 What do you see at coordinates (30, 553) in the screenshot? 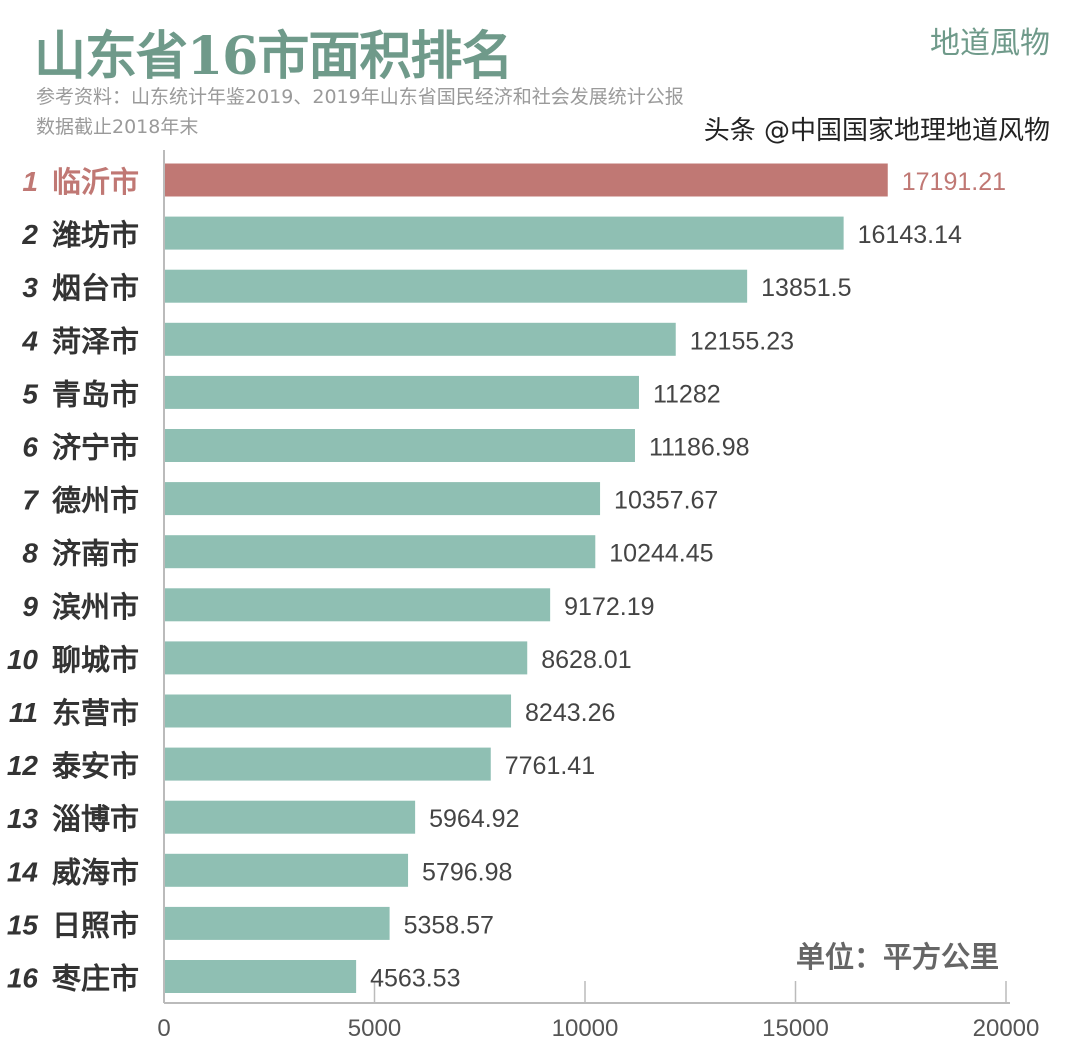
I see `rank-label: 8` at bounding box center [30, 553].